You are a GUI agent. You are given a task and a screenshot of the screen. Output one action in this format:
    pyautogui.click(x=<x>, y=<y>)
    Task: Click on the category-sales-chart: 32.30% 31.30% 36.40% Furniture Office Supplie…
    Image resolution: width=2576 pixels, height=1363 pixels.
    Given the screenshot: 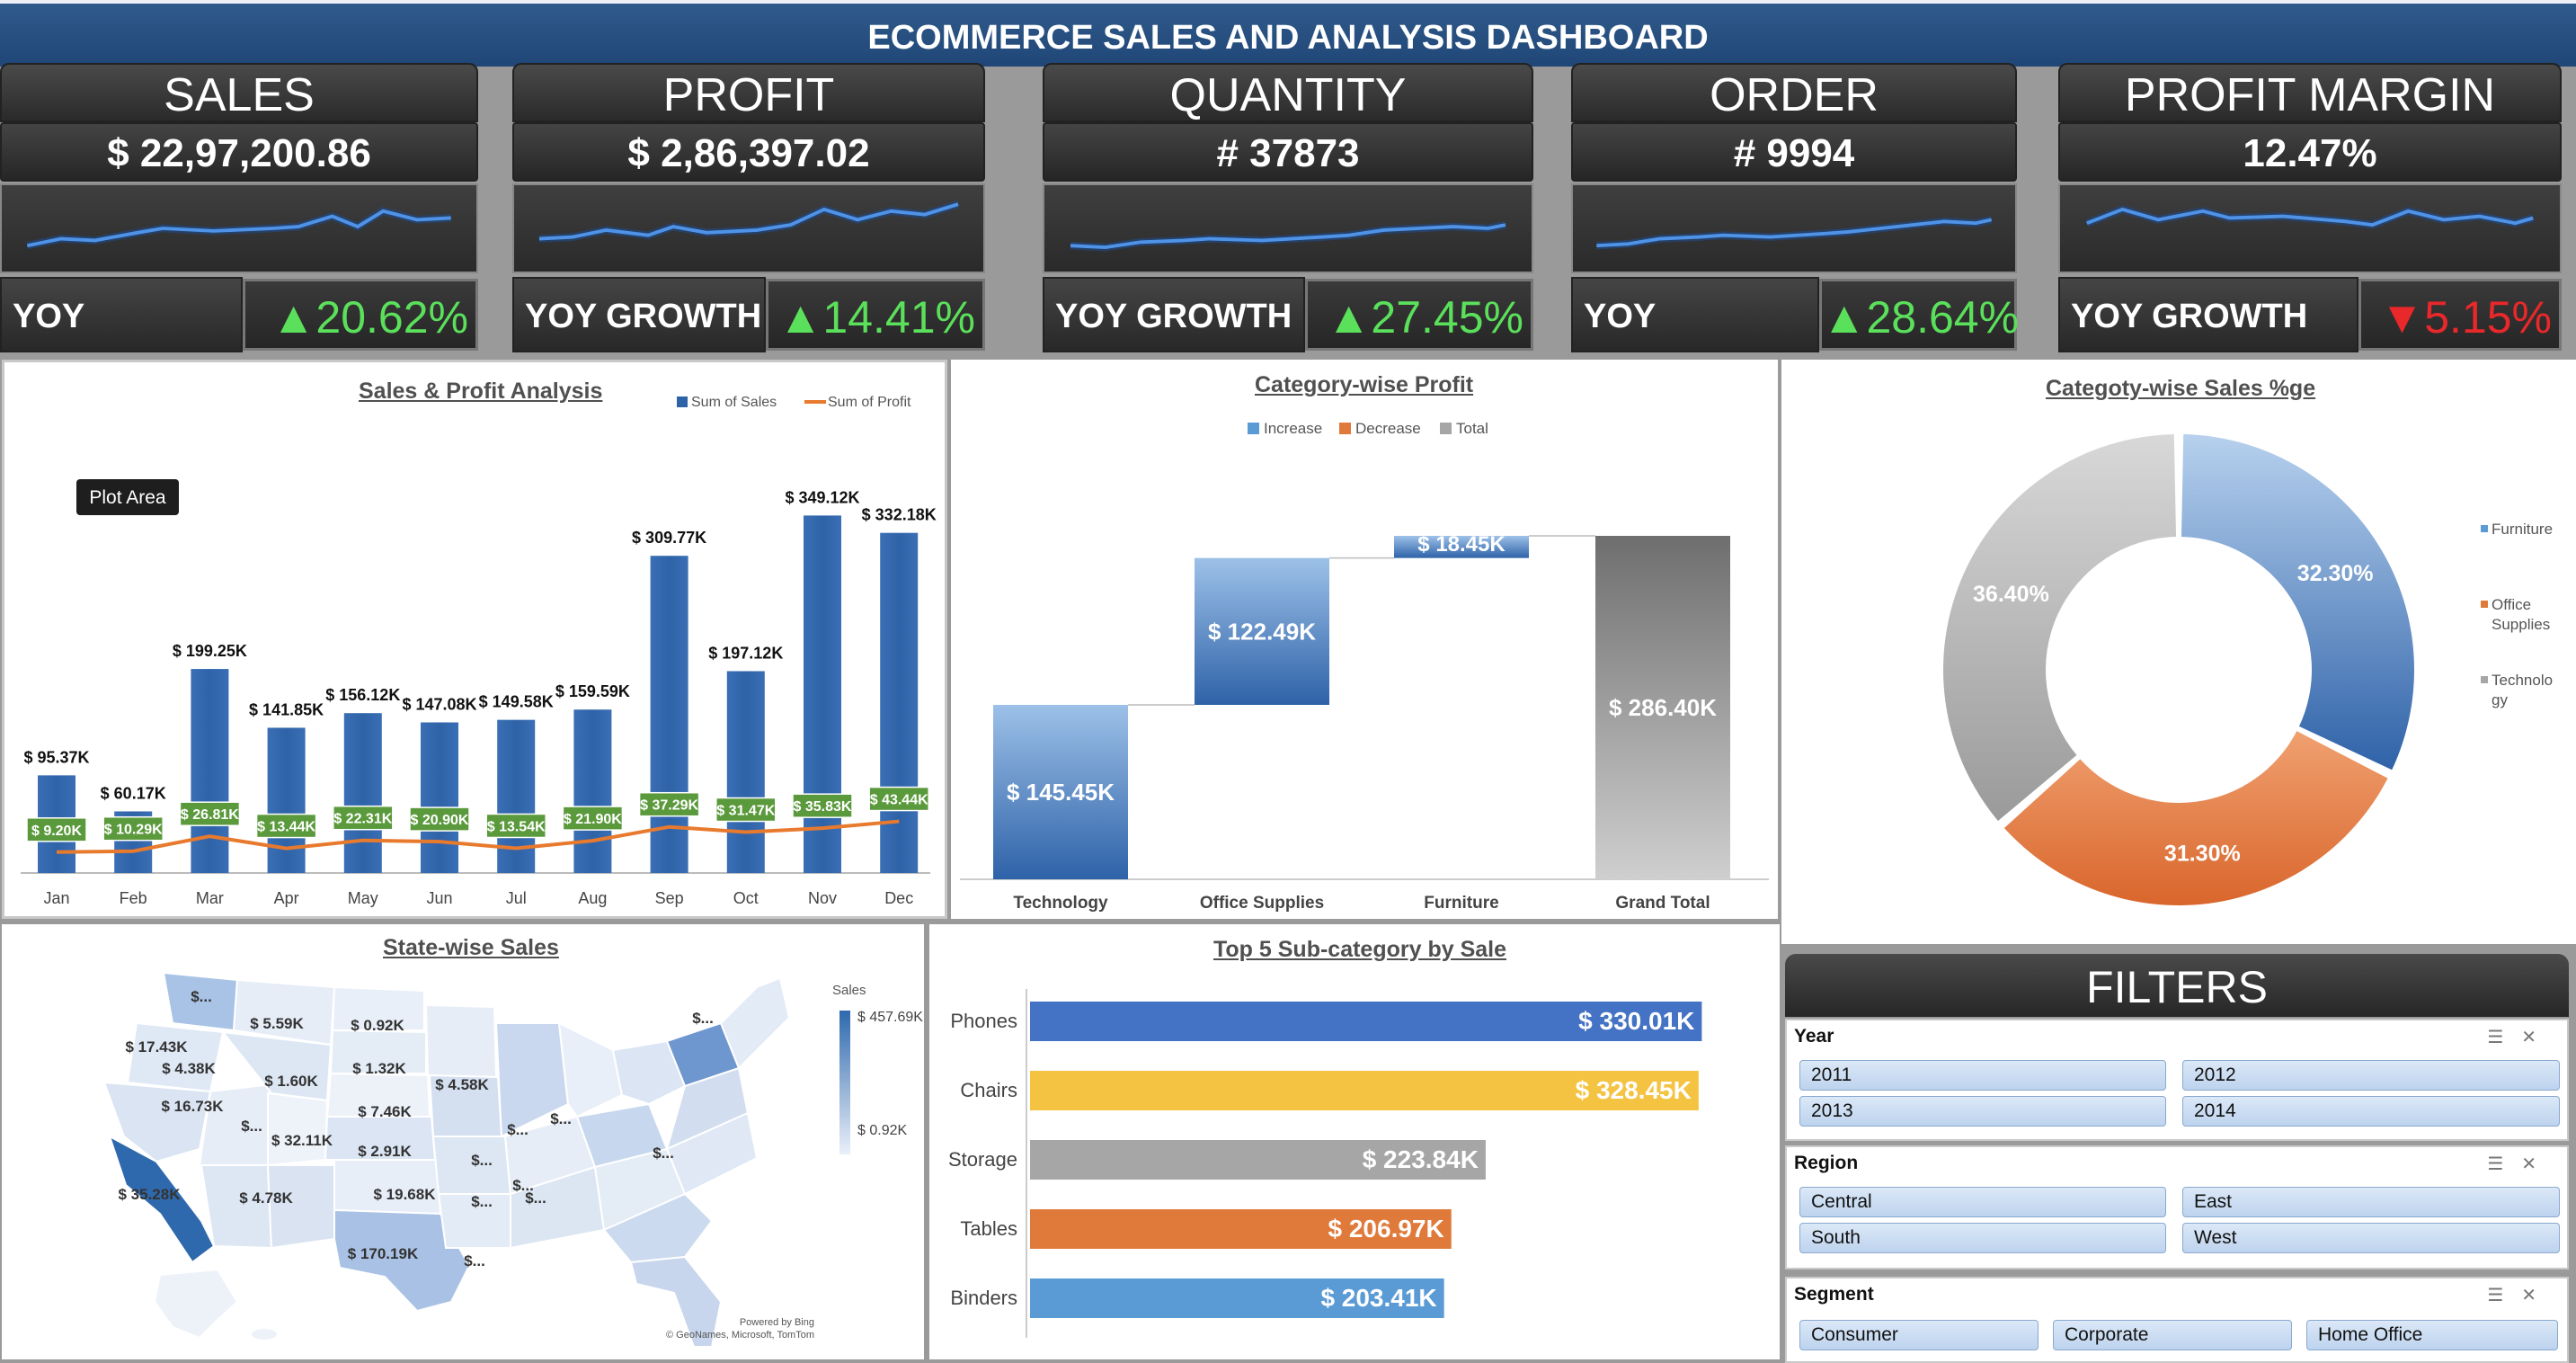 What is the action you would take?
    pyautogui.click(x=2178, y=652)
    